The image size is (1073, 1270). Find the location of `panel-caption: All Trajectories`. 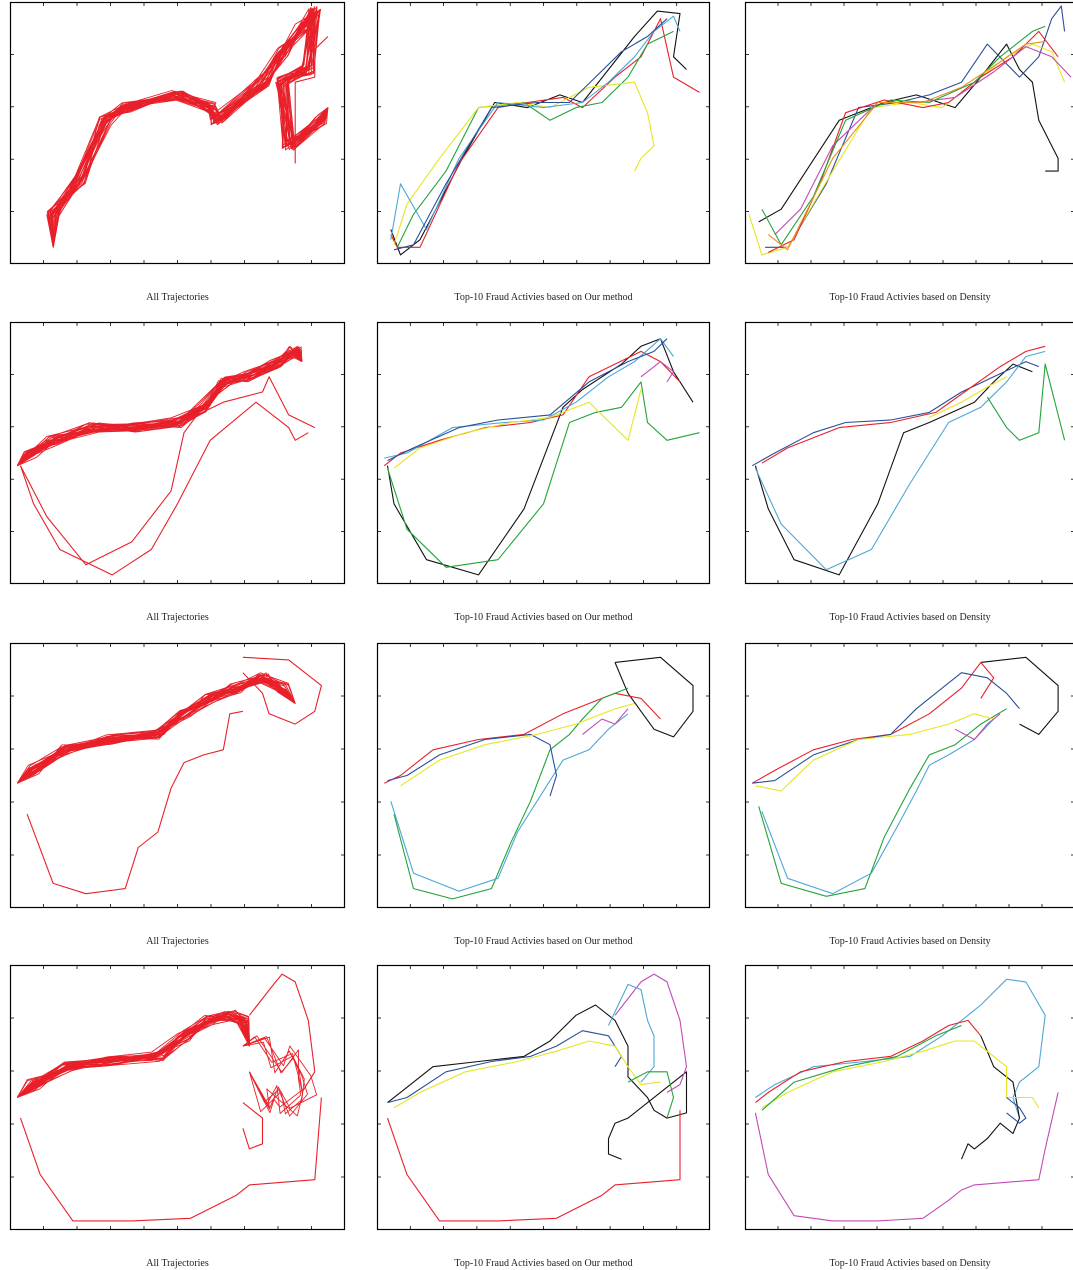

panel-caption: All Trajectories is located at coordinates (177, 297).